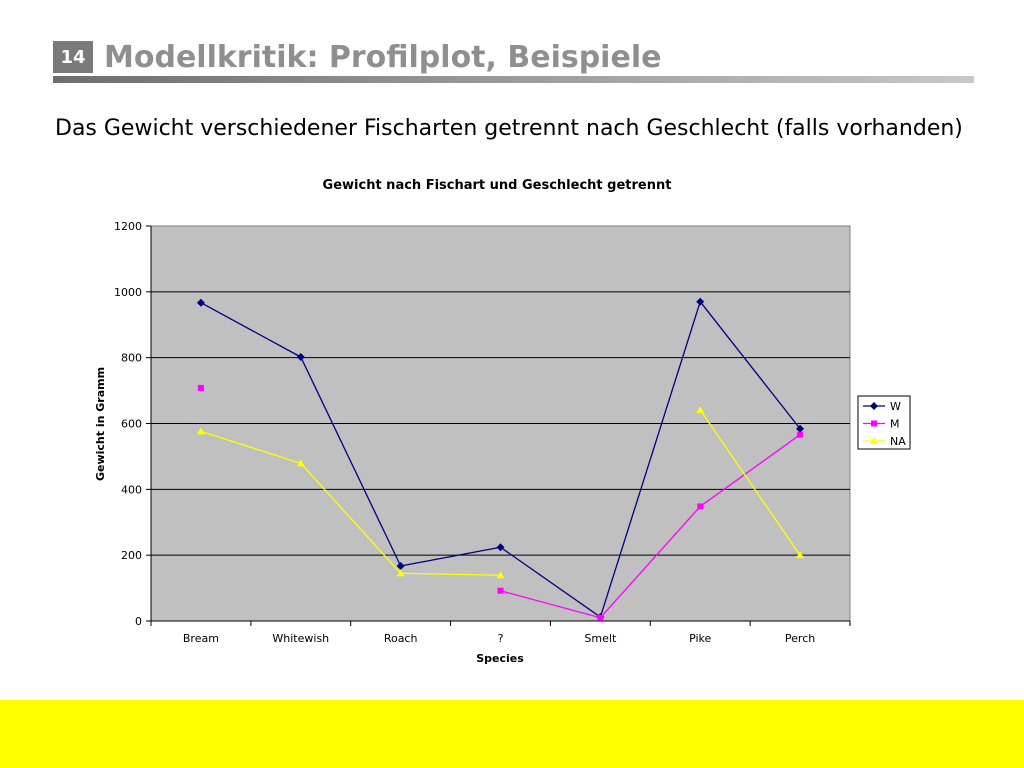  I want to click on legend-label-w: W, so click(895, 406).